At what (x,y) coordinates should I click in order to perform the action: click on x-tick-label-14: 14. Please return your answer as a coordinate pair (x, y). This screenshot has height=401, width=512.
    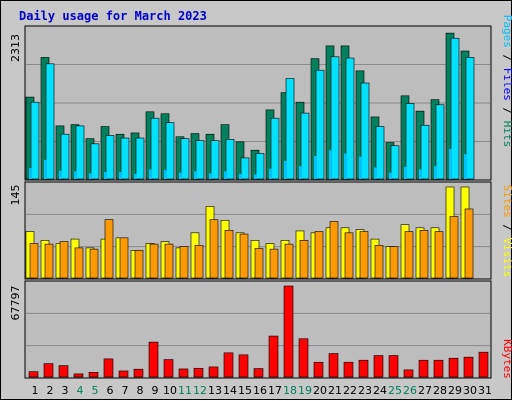
    Looking at the image, I should click on (230, 390).